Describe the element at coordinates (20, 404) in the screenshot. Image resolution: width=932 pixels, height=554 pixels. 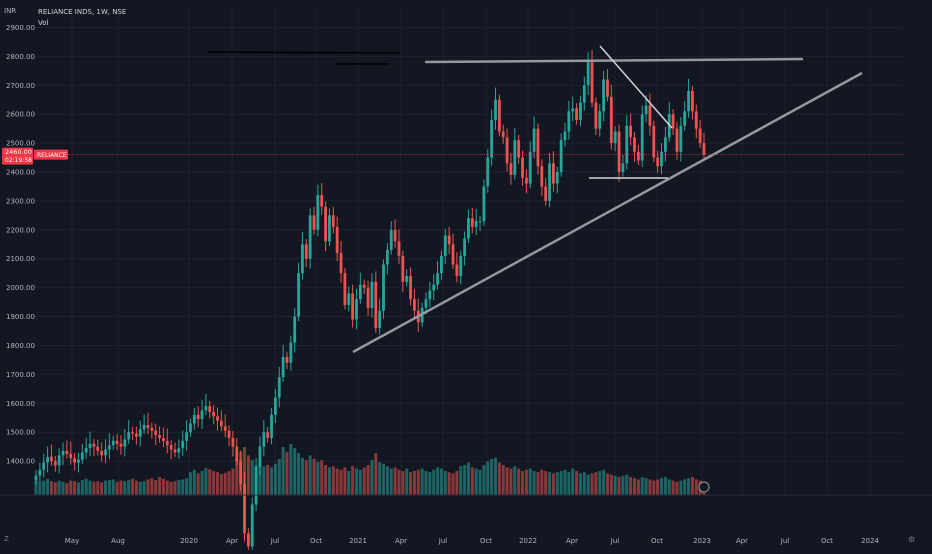
I see `y-tick-label: 1600.00` at that location.